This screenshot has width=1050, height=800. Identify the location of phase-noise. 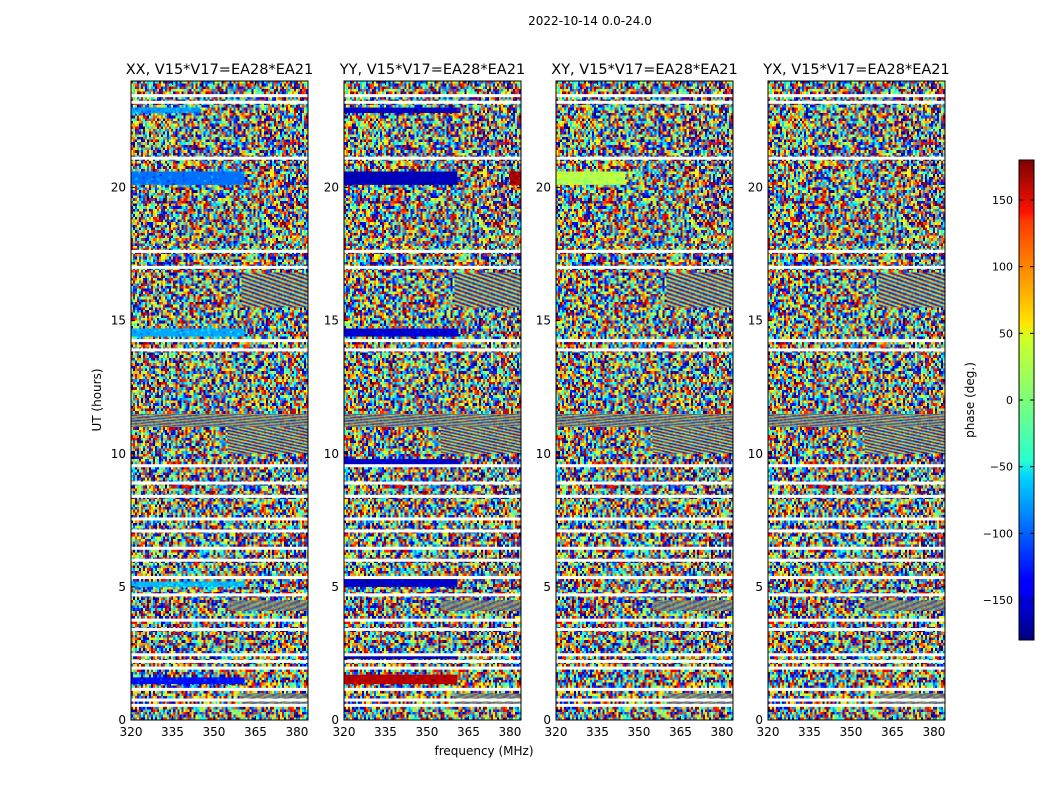
(856, 400).